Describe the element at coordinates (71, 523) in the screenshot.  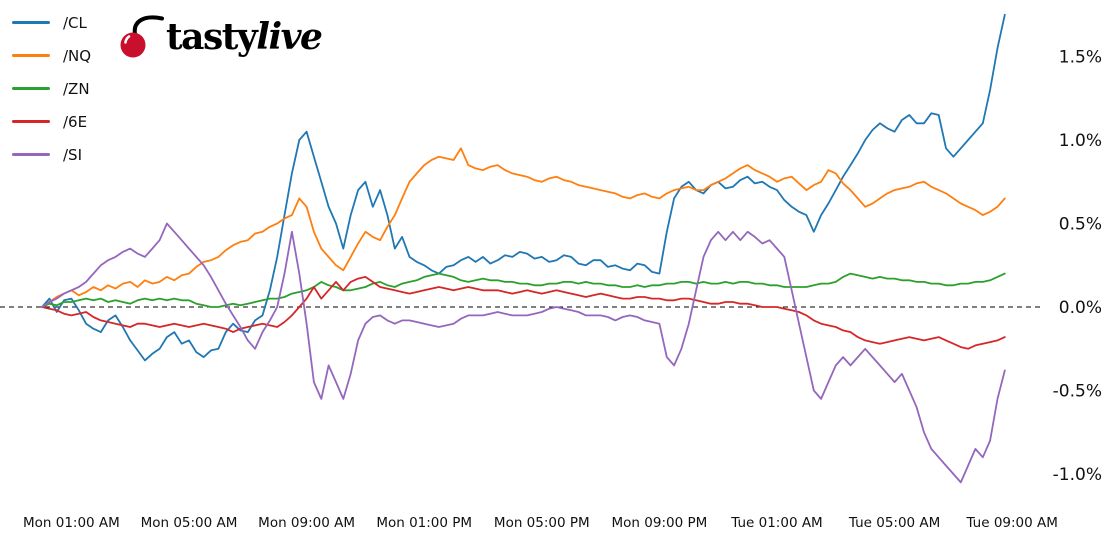
I see `x-tick-label: Mon 01:00 AM` at that location.